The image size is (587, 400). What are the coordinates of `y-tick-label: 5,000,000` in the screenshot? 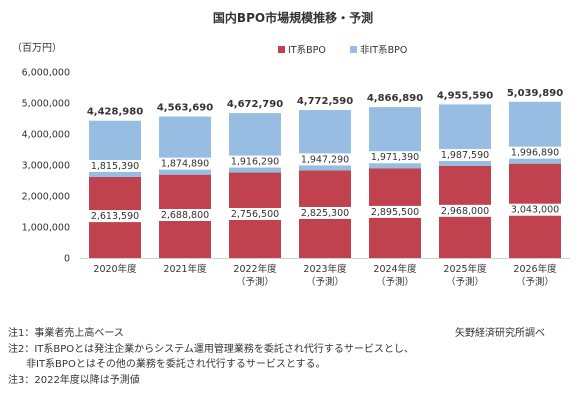 It's located at (46, 104).